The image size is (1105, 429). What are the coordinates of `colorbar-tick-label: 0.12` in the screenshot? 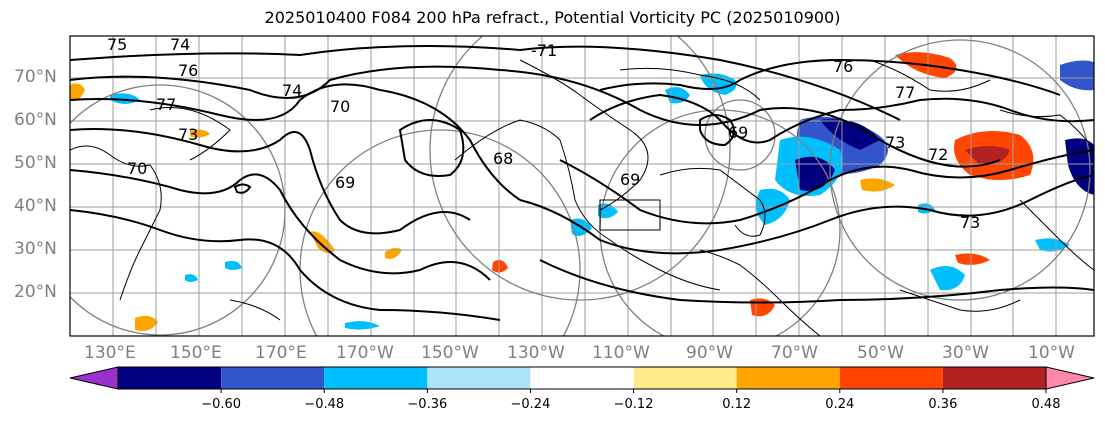 It's located at (736, 404).